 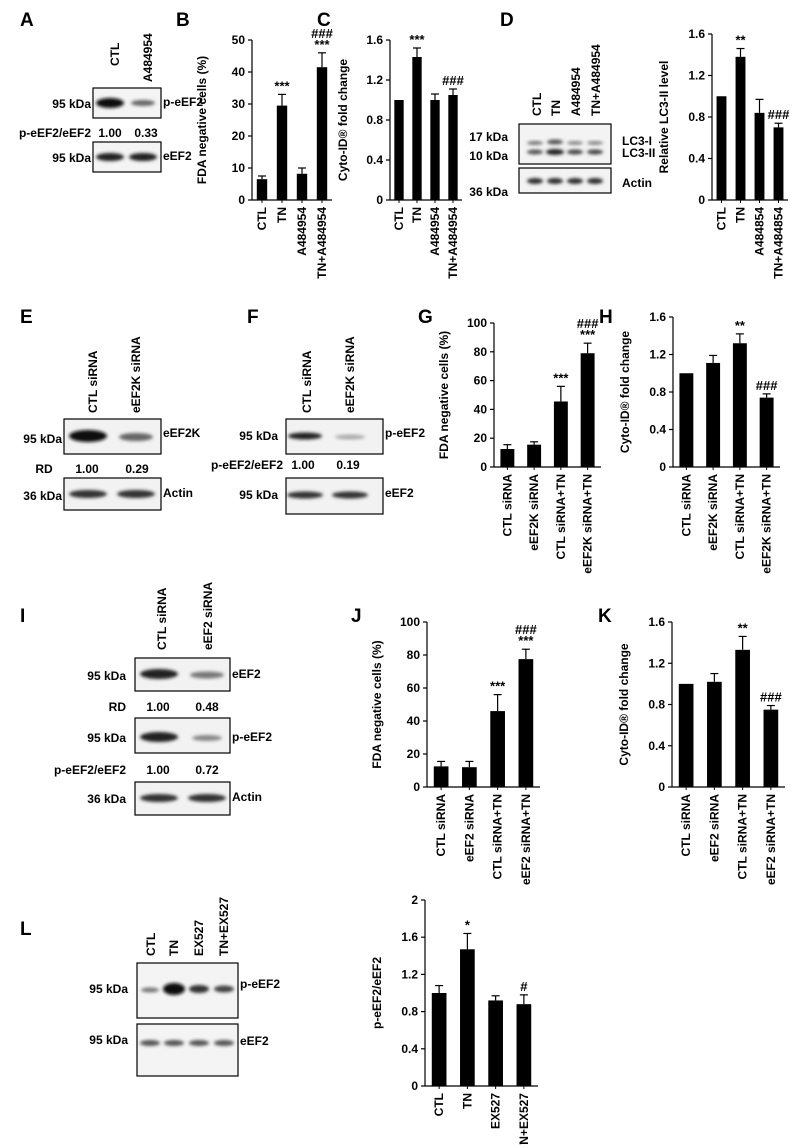 What do you see at coordinates (524, 1119) in the screenshot?
I see `x-tick-label: TN+EX527` at bounding box center [524, 1119].